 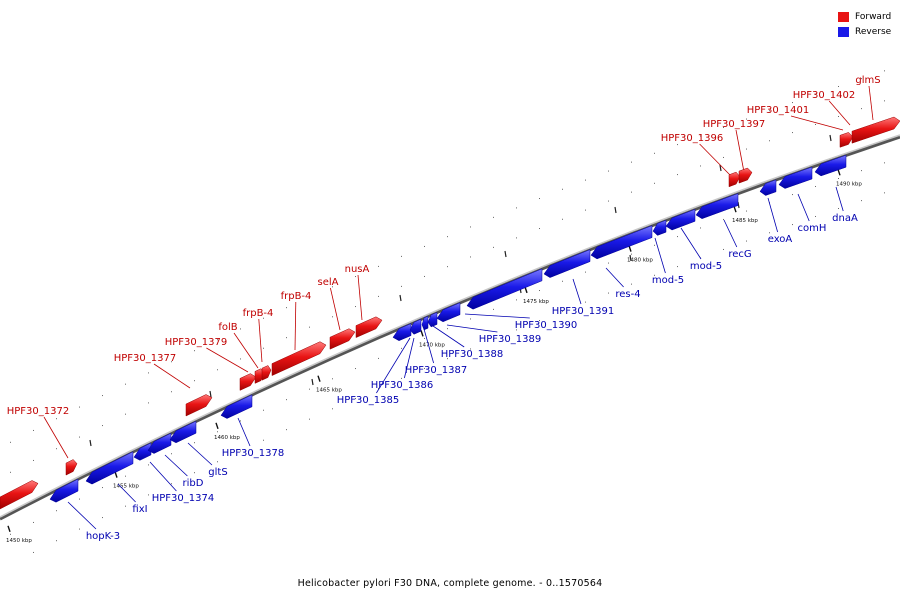 I want to click on forward-gene-label: HPF30_1377, so click(x=145, y=358).